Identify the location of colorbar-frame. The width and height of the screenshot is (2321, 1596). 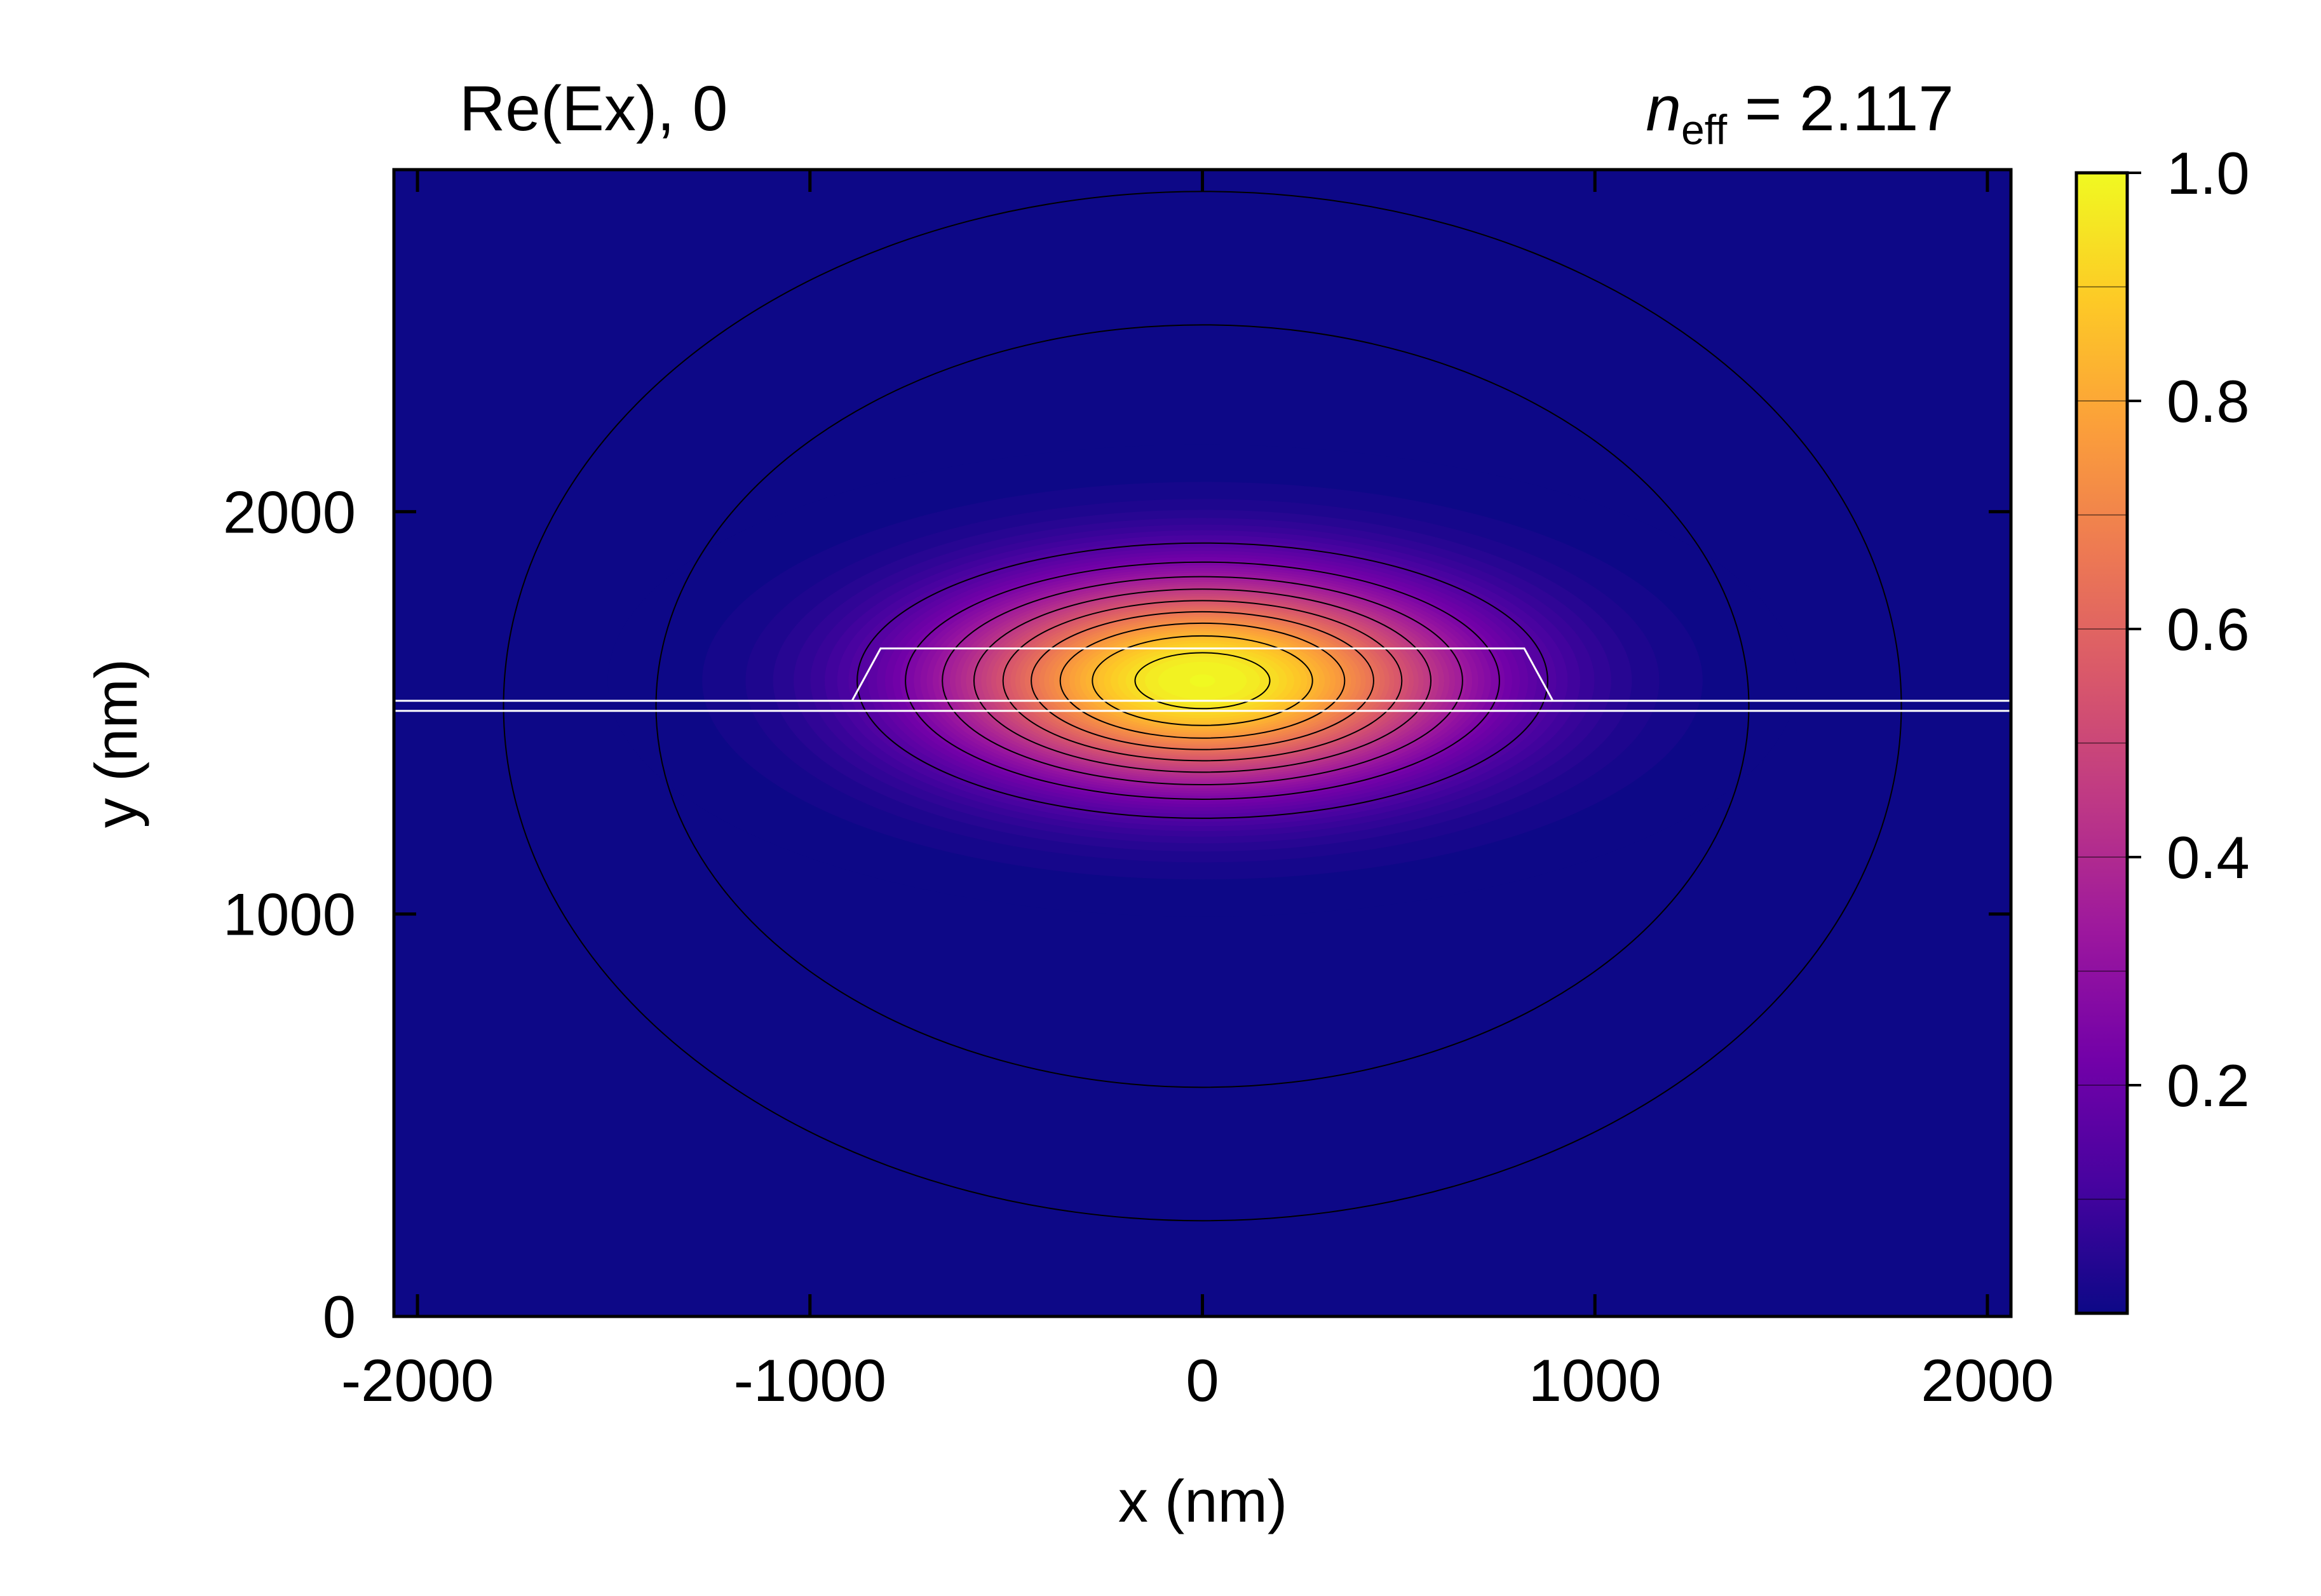
(2101, 743).